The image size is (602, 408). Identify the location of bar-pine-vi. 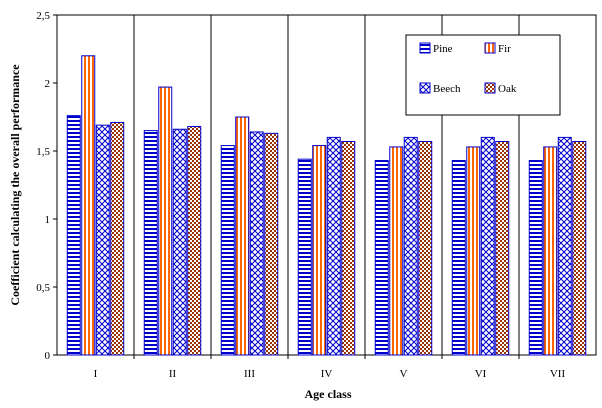
(458, 258).